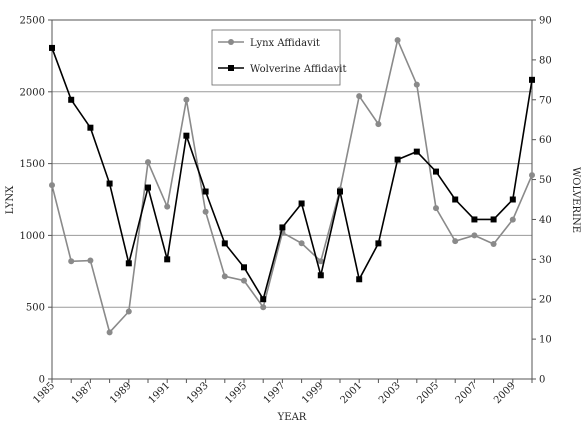 This screenshot has width=587, height=427. Describe the element at coordinates (542, 380) in the screenshot. I see `right-tick-label: 0` at that location.